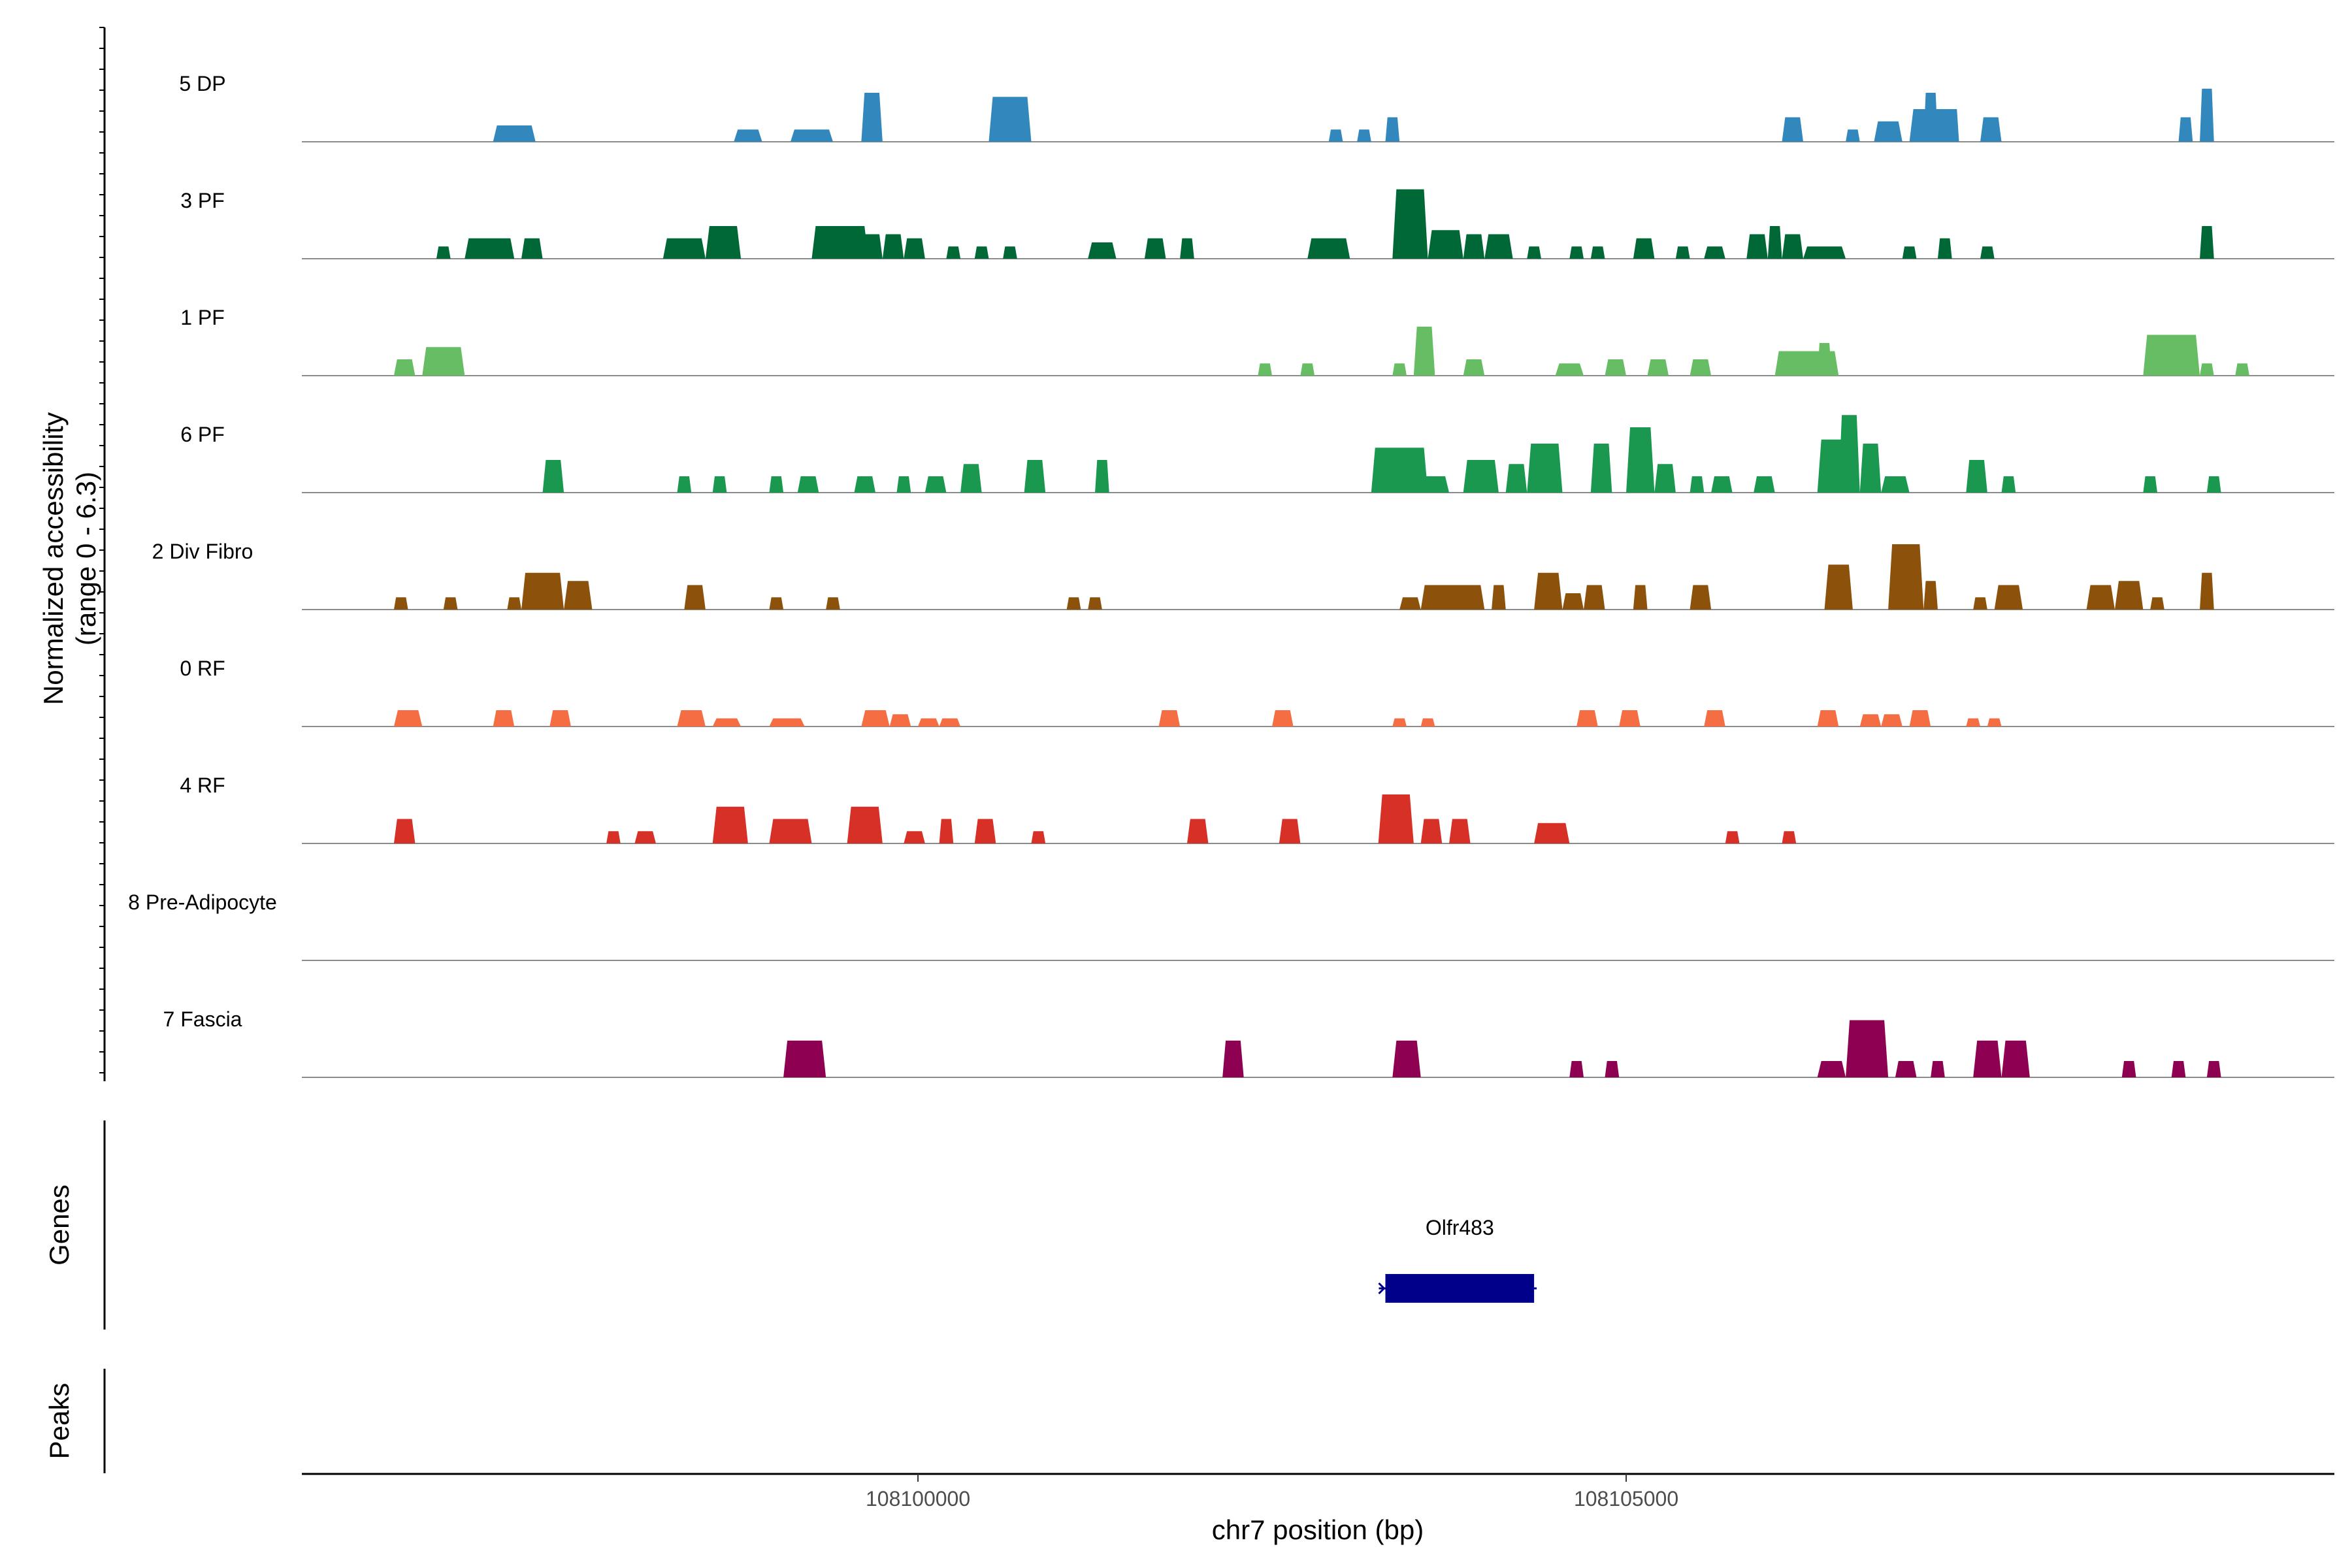  I want to click on track-3-pf: 3 PF, so click(1257, 224).